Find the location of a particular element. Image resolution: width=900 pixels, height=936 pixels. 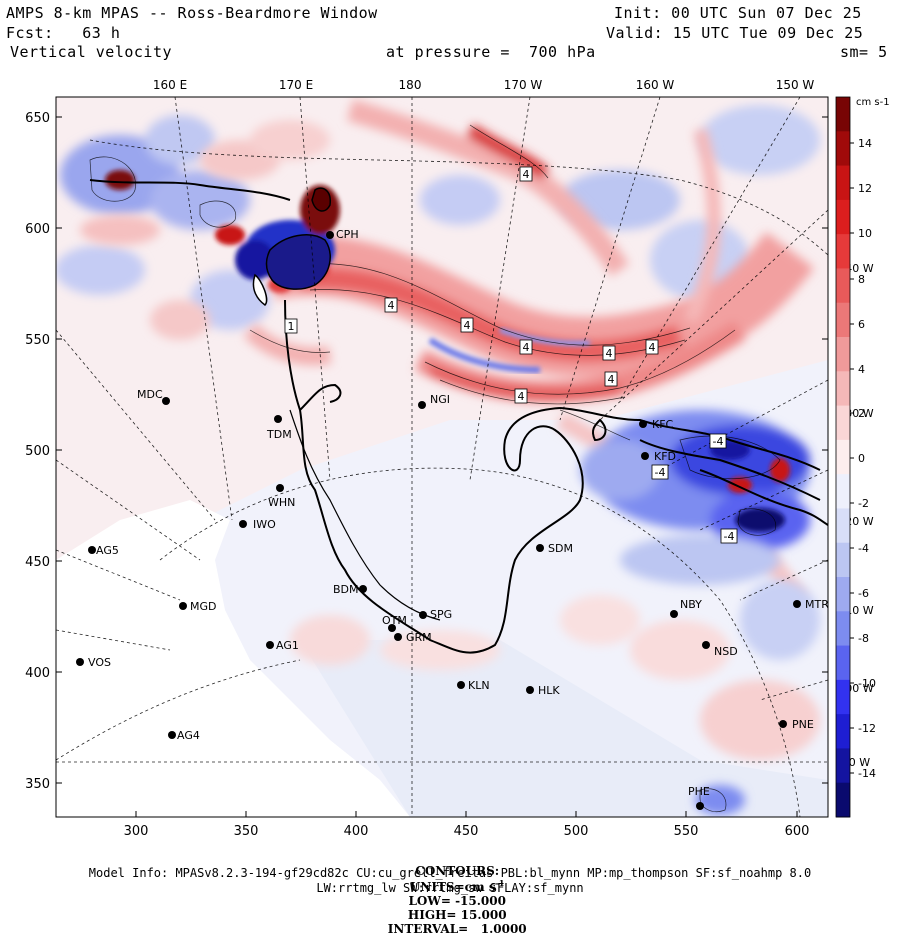

init-time: Init: 00 UTC Sun 07 Dec 25 is located at coordinates (738, 13).